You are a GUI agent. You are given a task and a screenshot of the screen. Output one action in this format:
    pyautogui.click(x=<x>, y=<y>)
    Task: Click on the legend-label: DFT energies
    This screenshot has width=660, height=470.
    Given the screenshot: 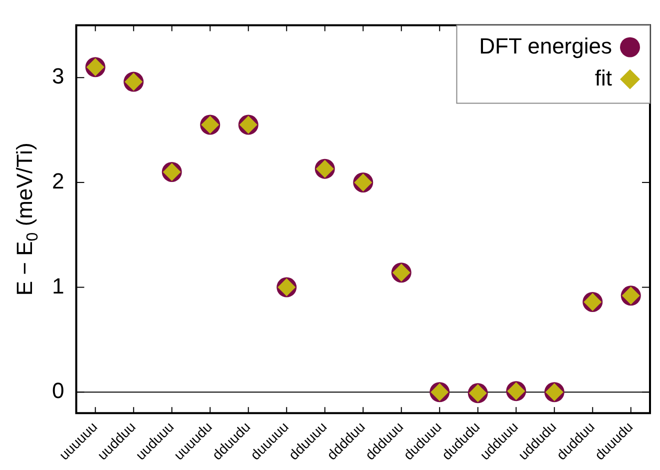 What is the action you would take?
    pyautogui.click(x=545, y=45)
    